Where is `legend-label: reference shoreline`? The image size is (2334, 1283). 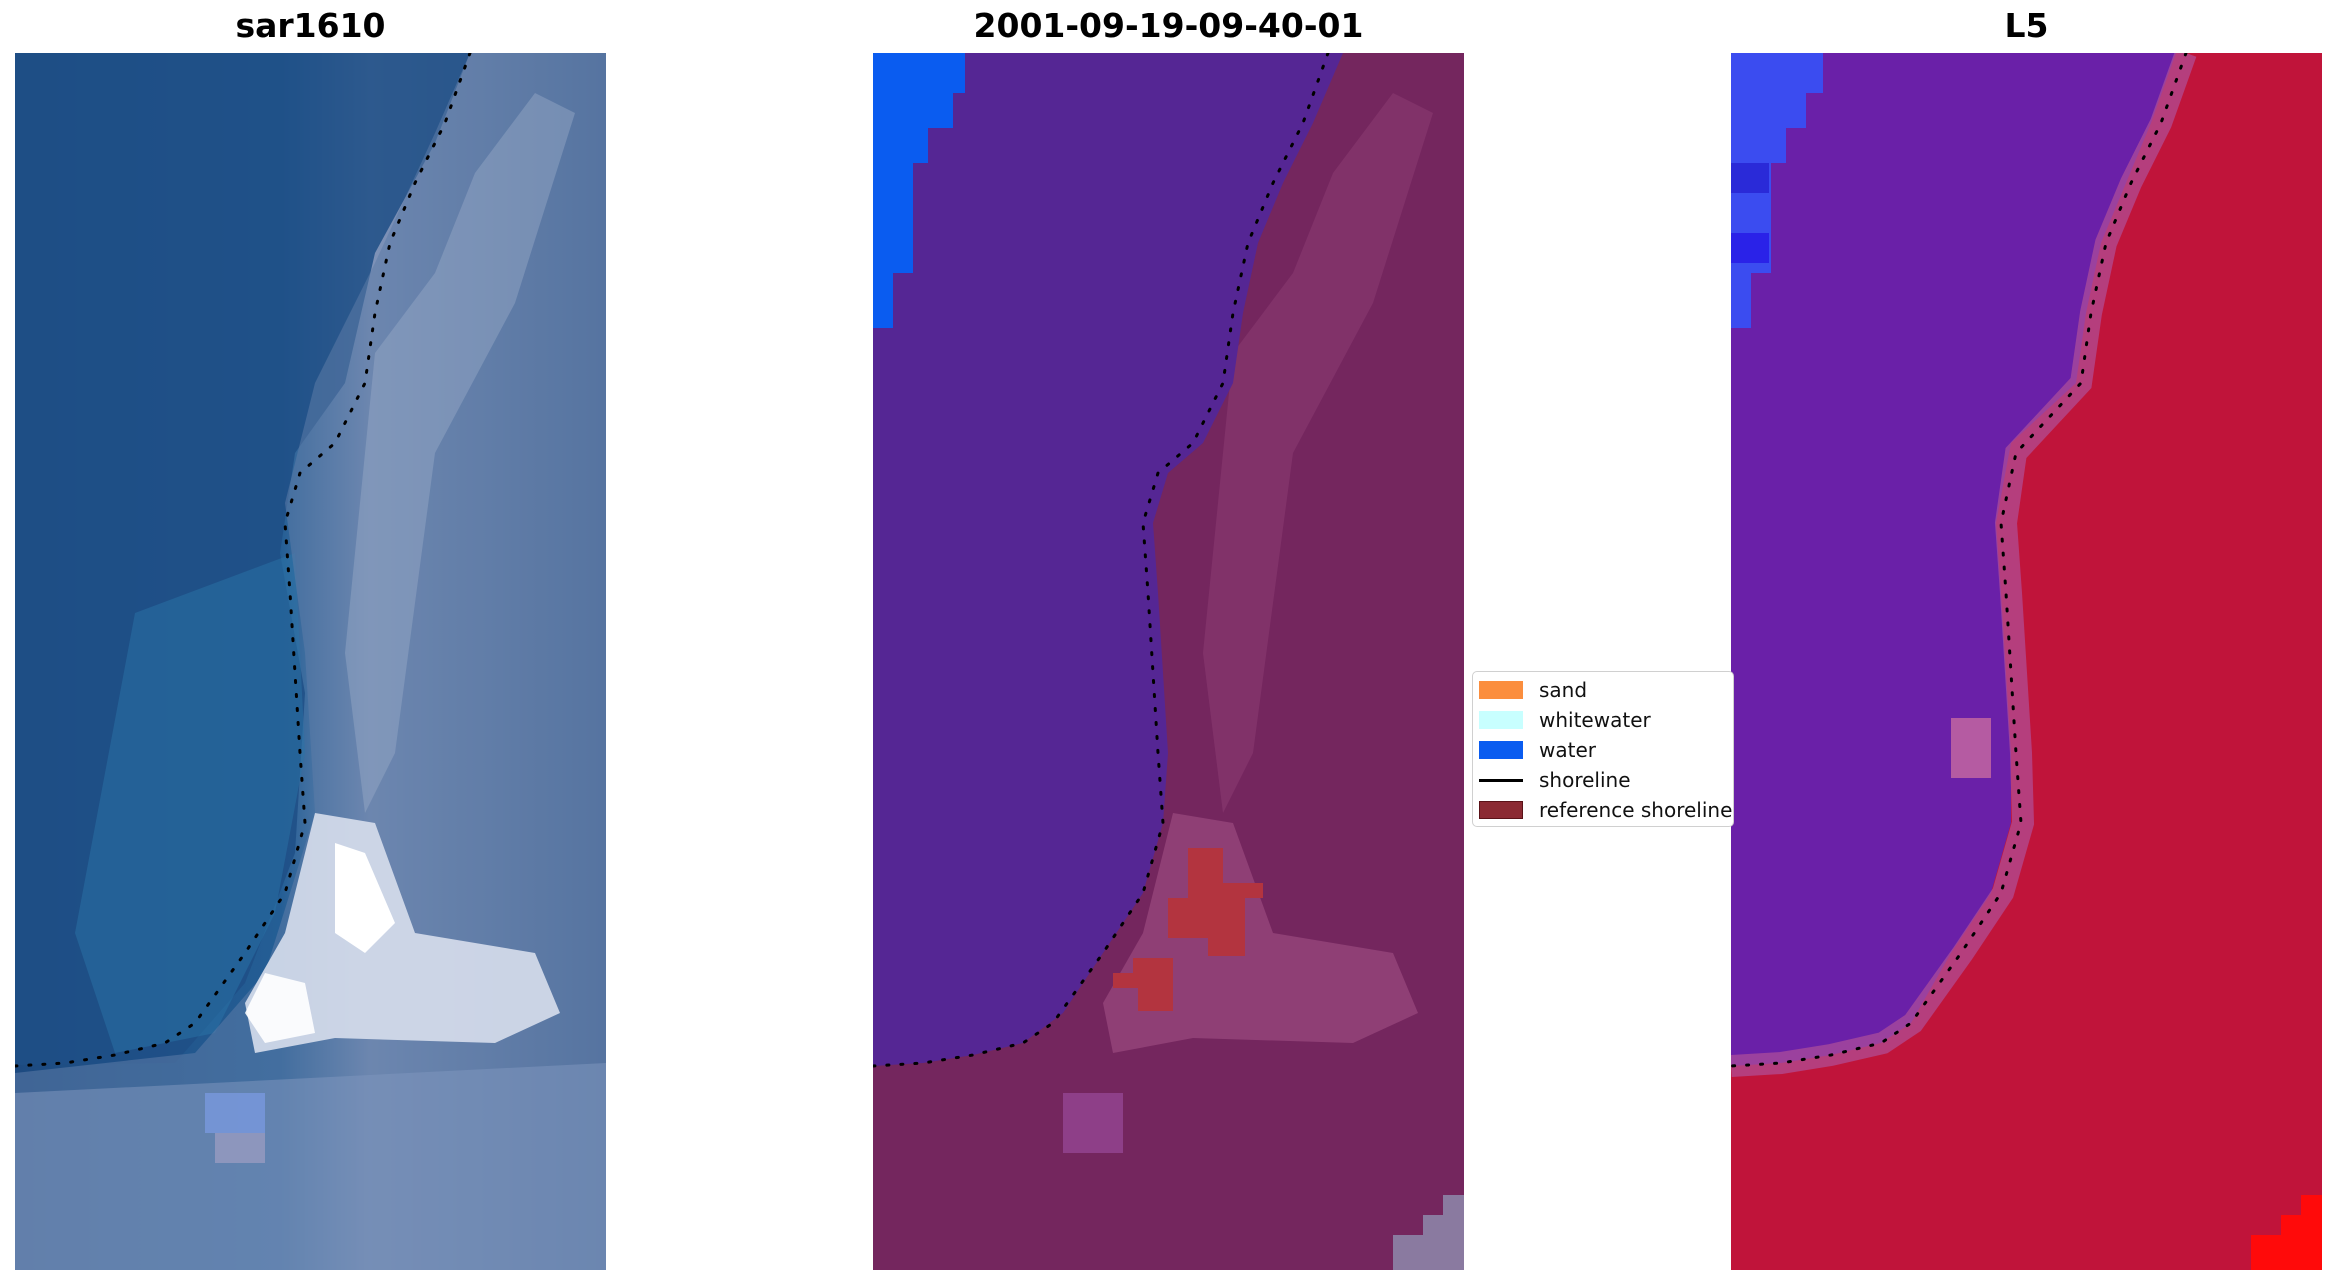
legend-label: reference shoreline is located at coordinates (1636, 810).